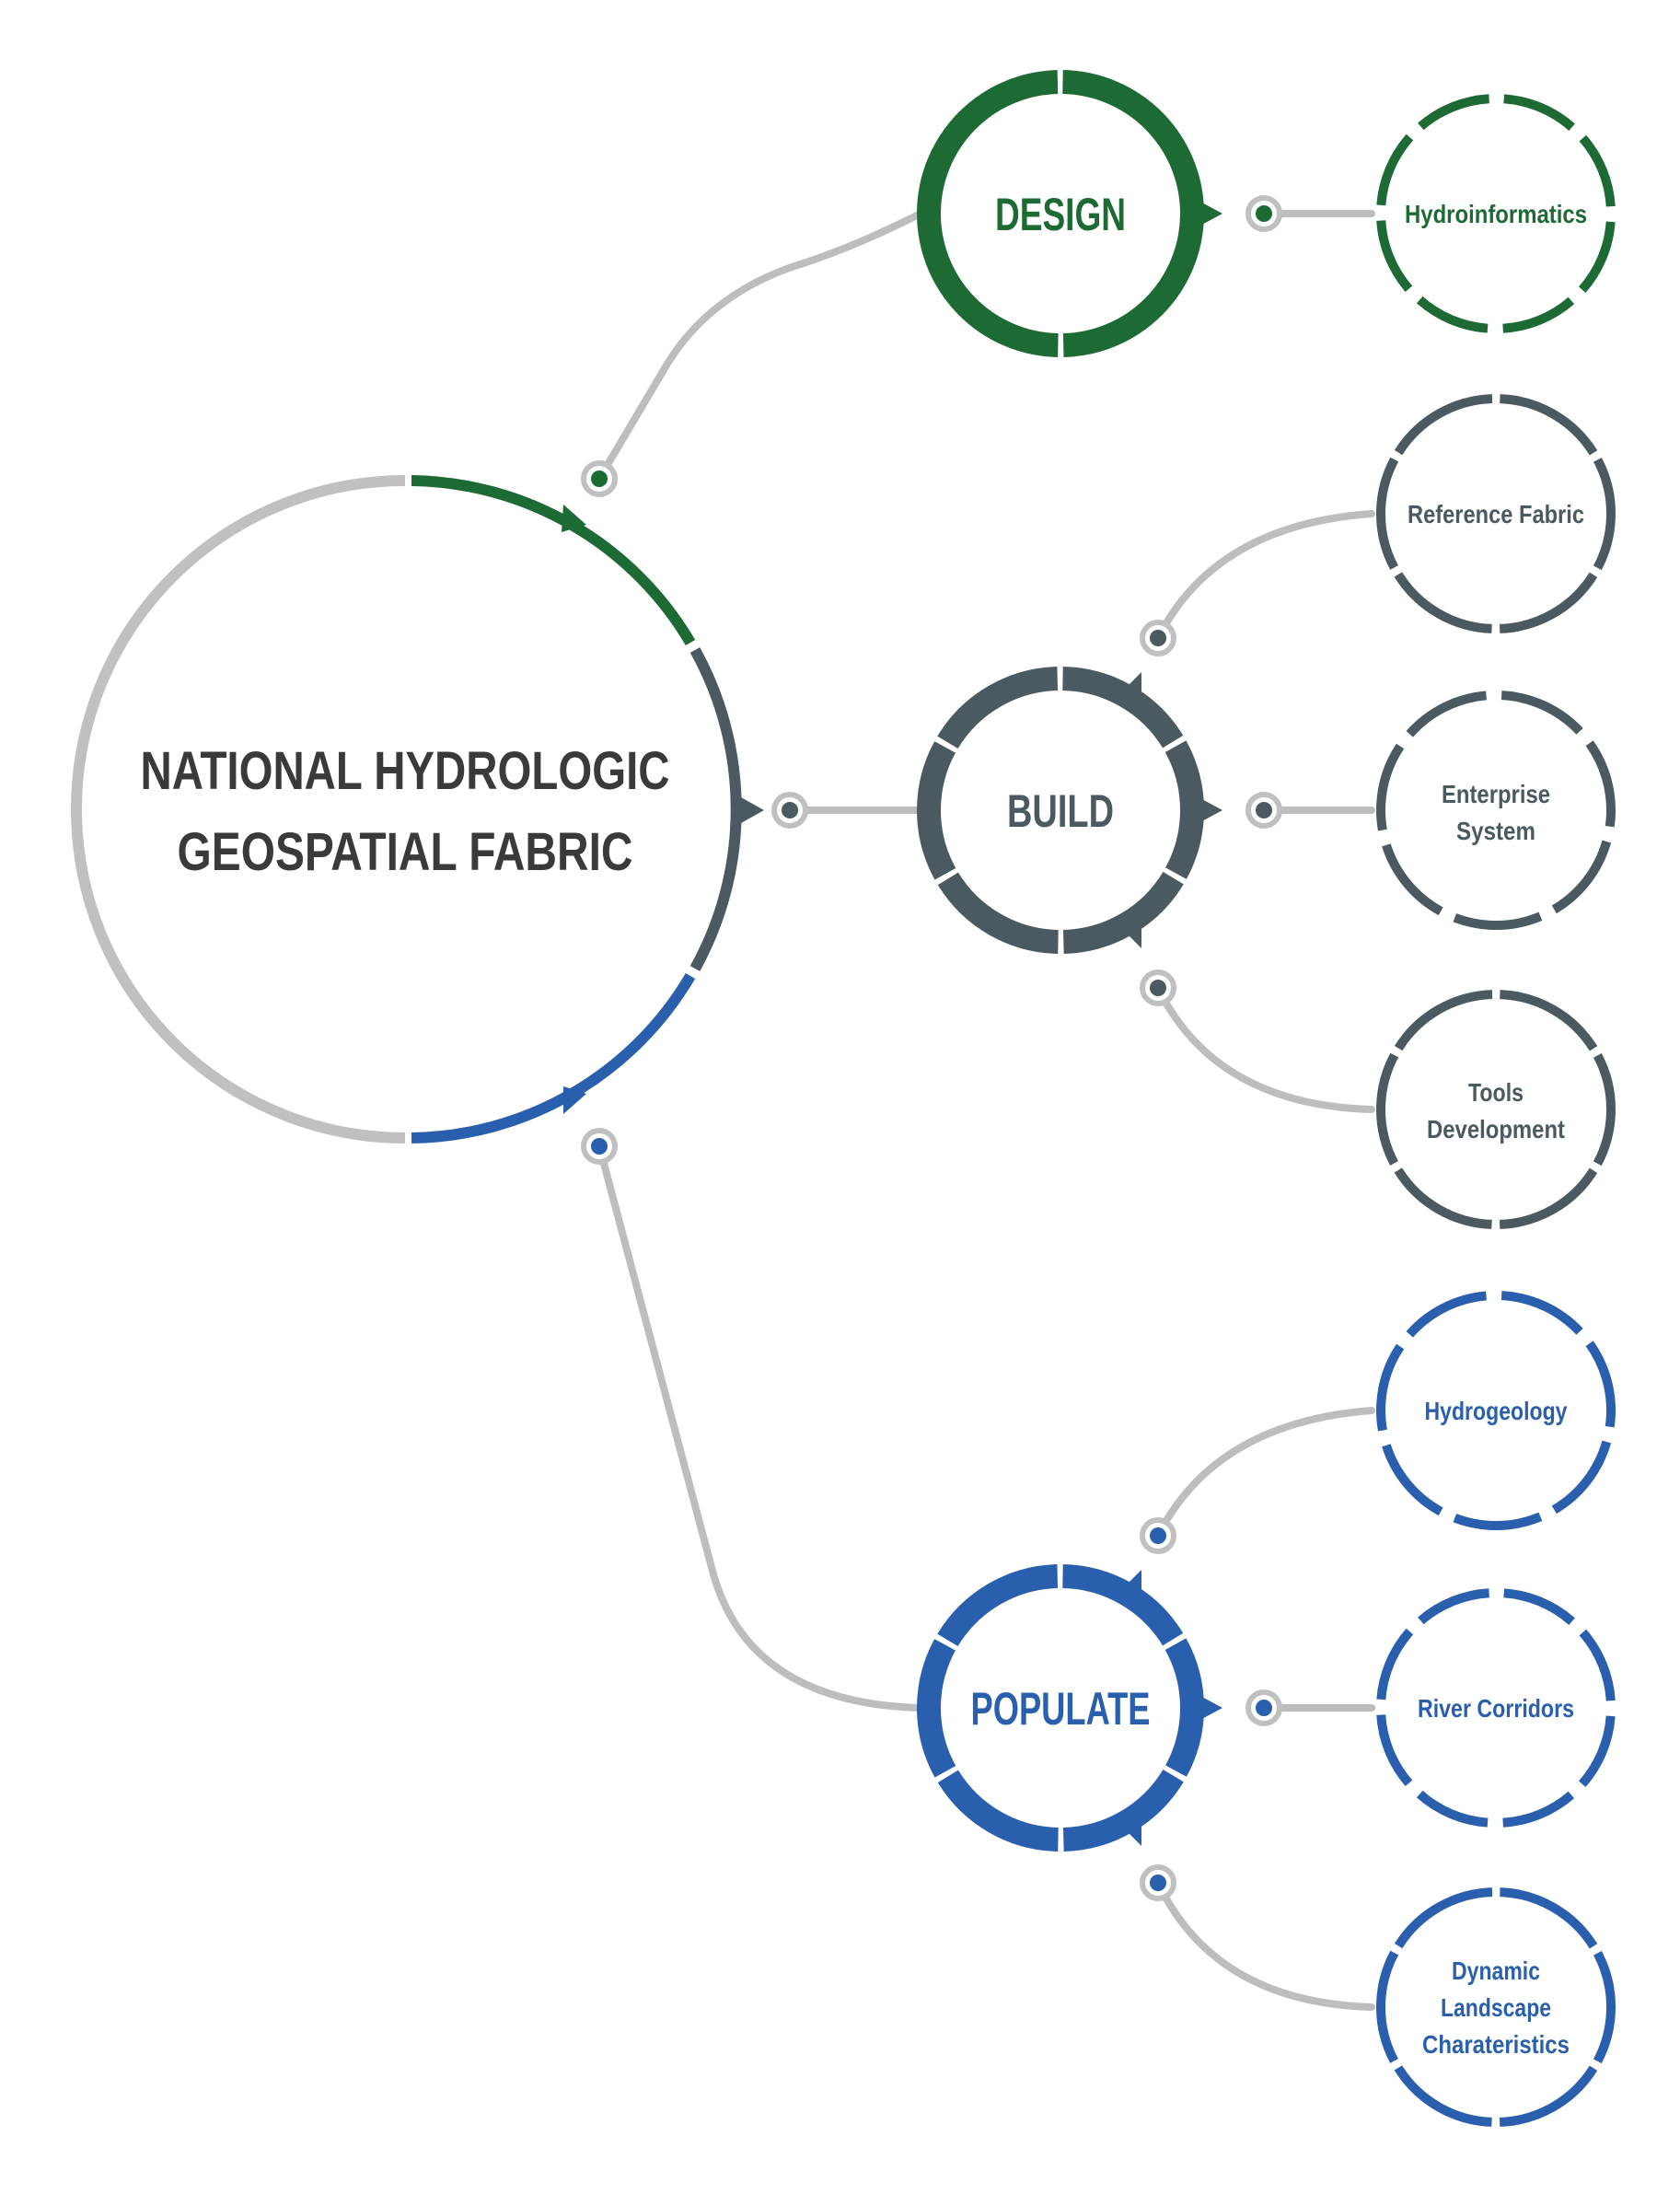  Describe the element at coordinates (760, 1427) in the screenshot. I see `connector-center-populate` at that location.